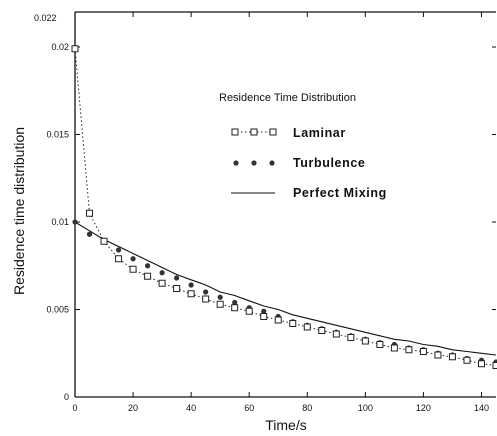 The image size is (497, 436). I want to click on y-tick-label: 0.005, so click(57, 310).